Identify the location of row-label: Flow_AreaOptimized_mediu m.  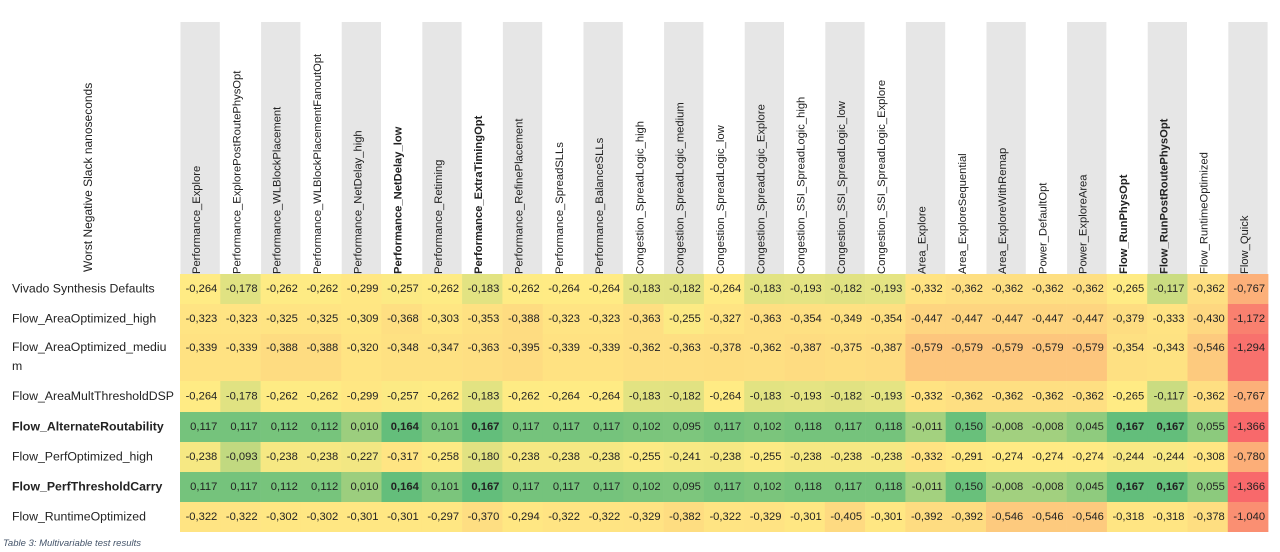
(89, 356).